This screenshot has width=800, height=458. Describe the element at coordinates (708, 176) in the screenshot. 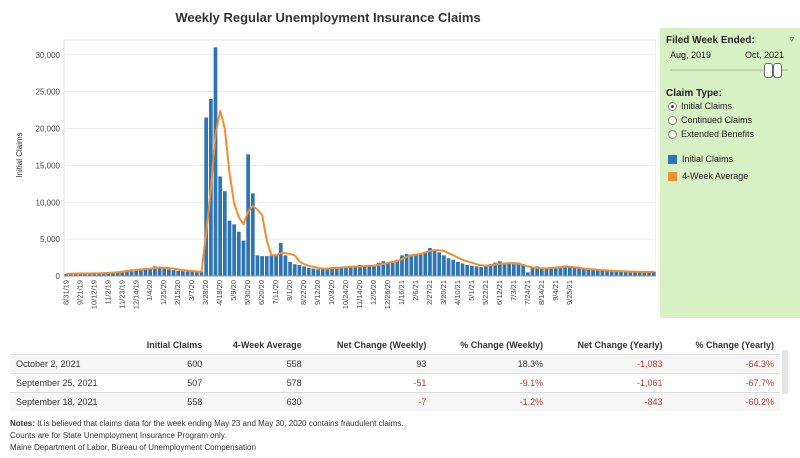

I see `legend-4-week-average: 4-Week Average` at that location.